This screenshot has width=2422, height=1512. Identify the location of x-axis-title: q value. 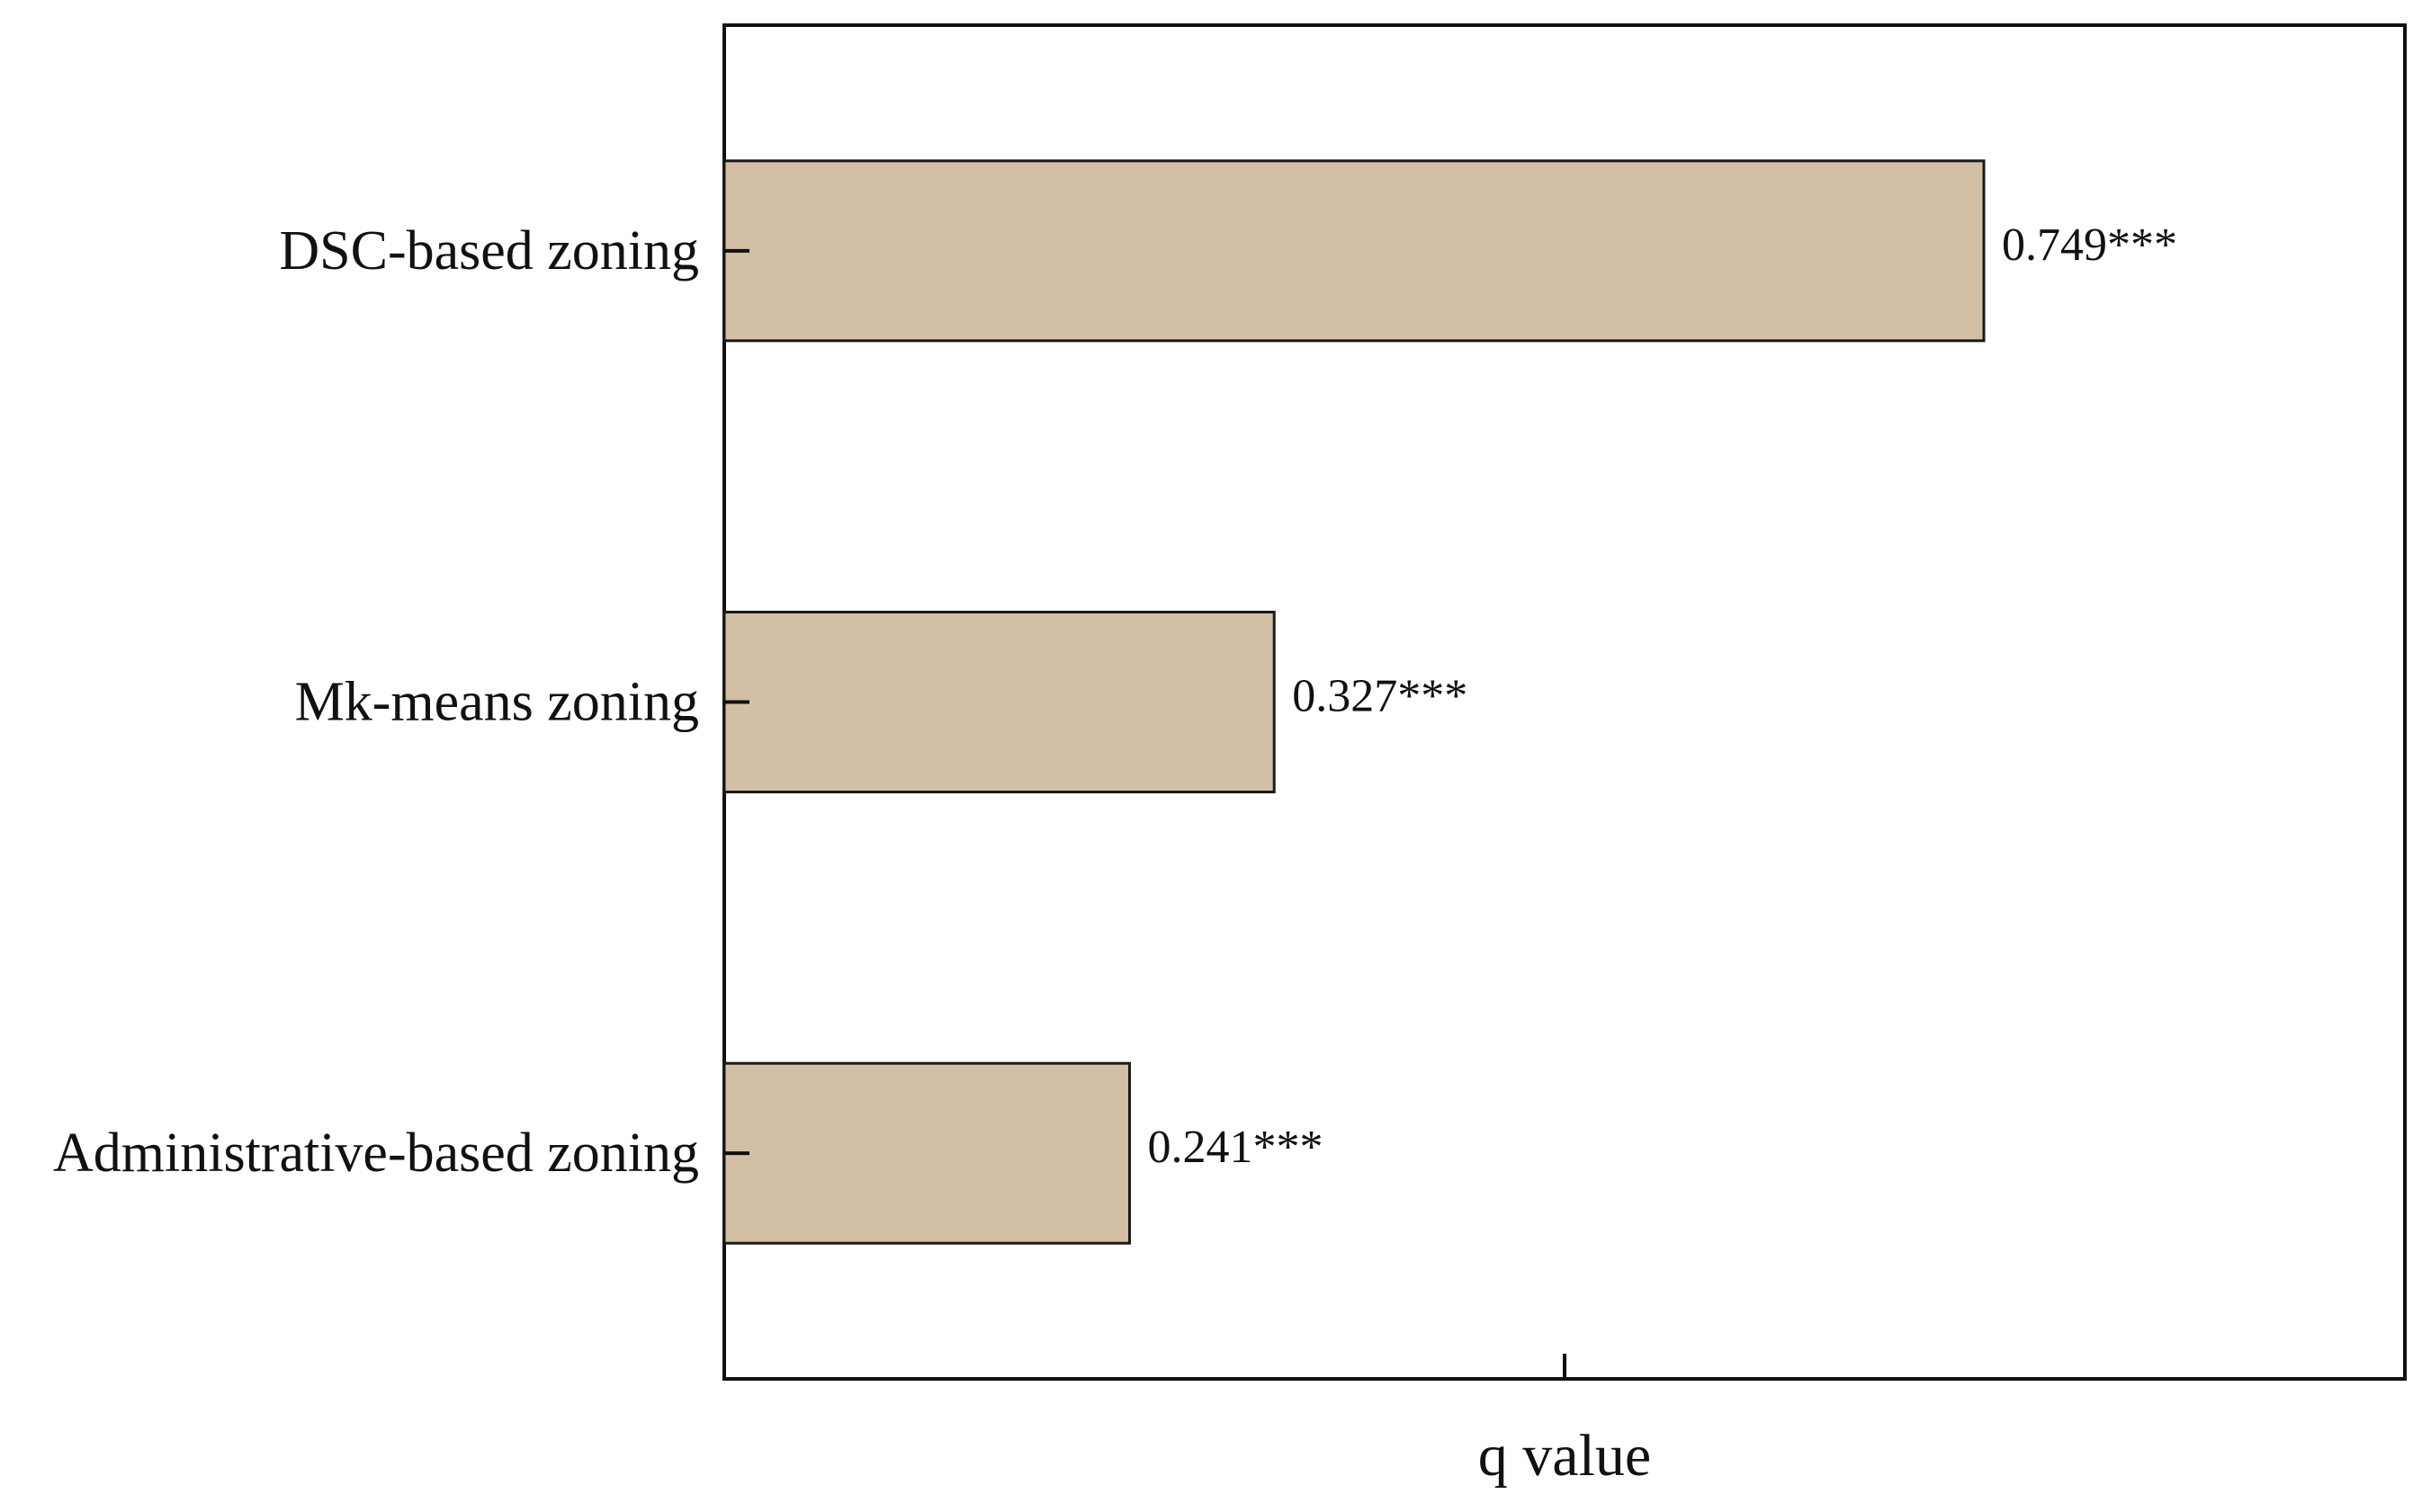
(1564, 1456).